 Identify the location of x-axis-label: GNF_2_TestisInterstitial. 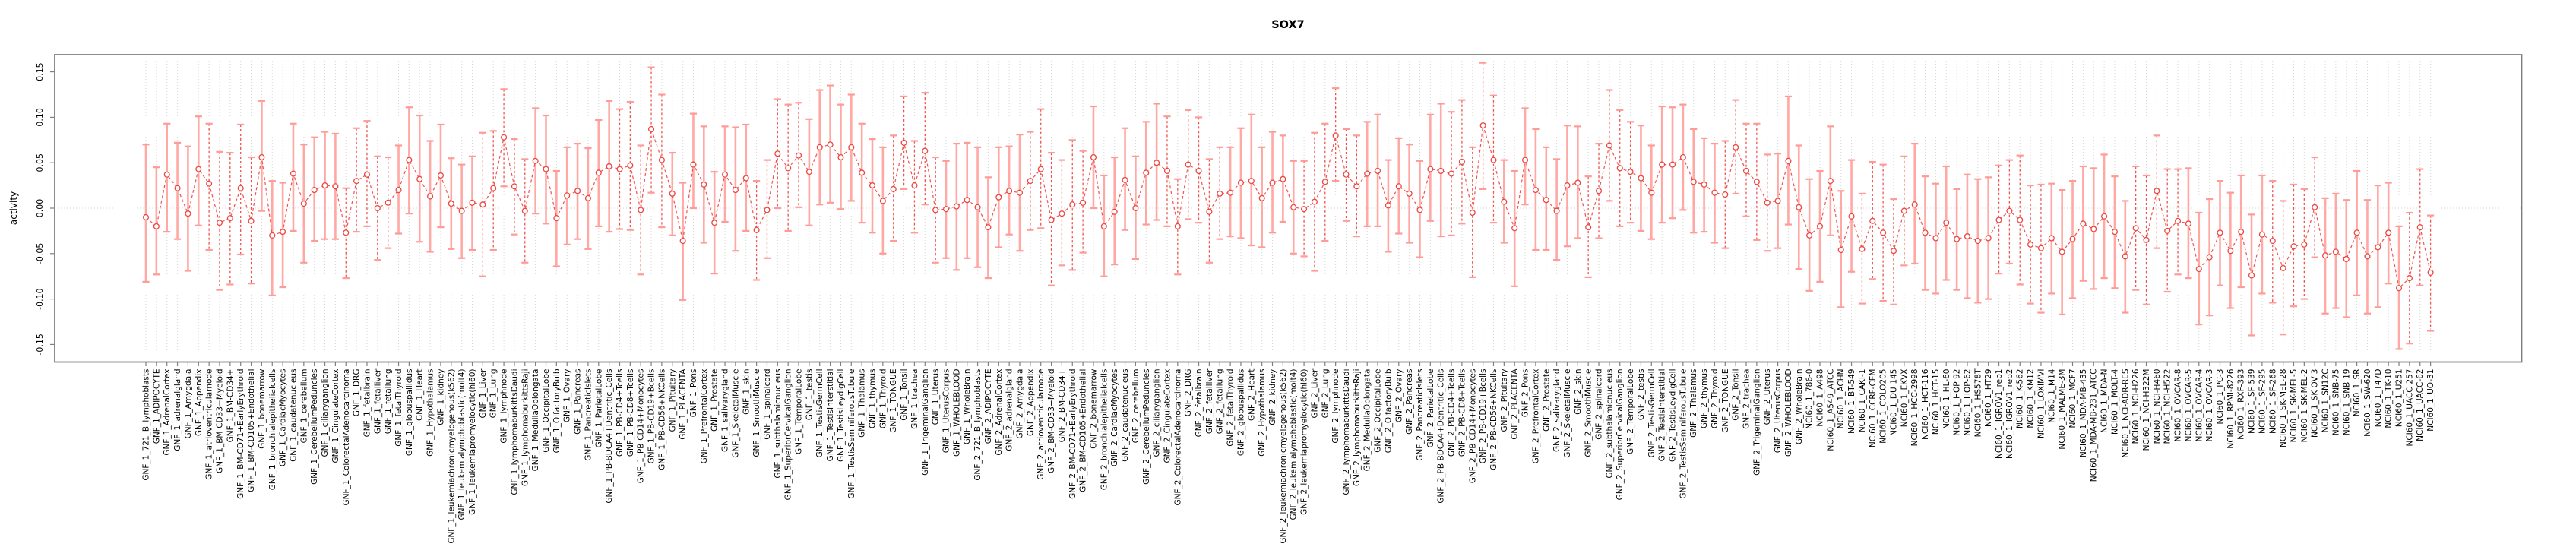
(1662, 415).